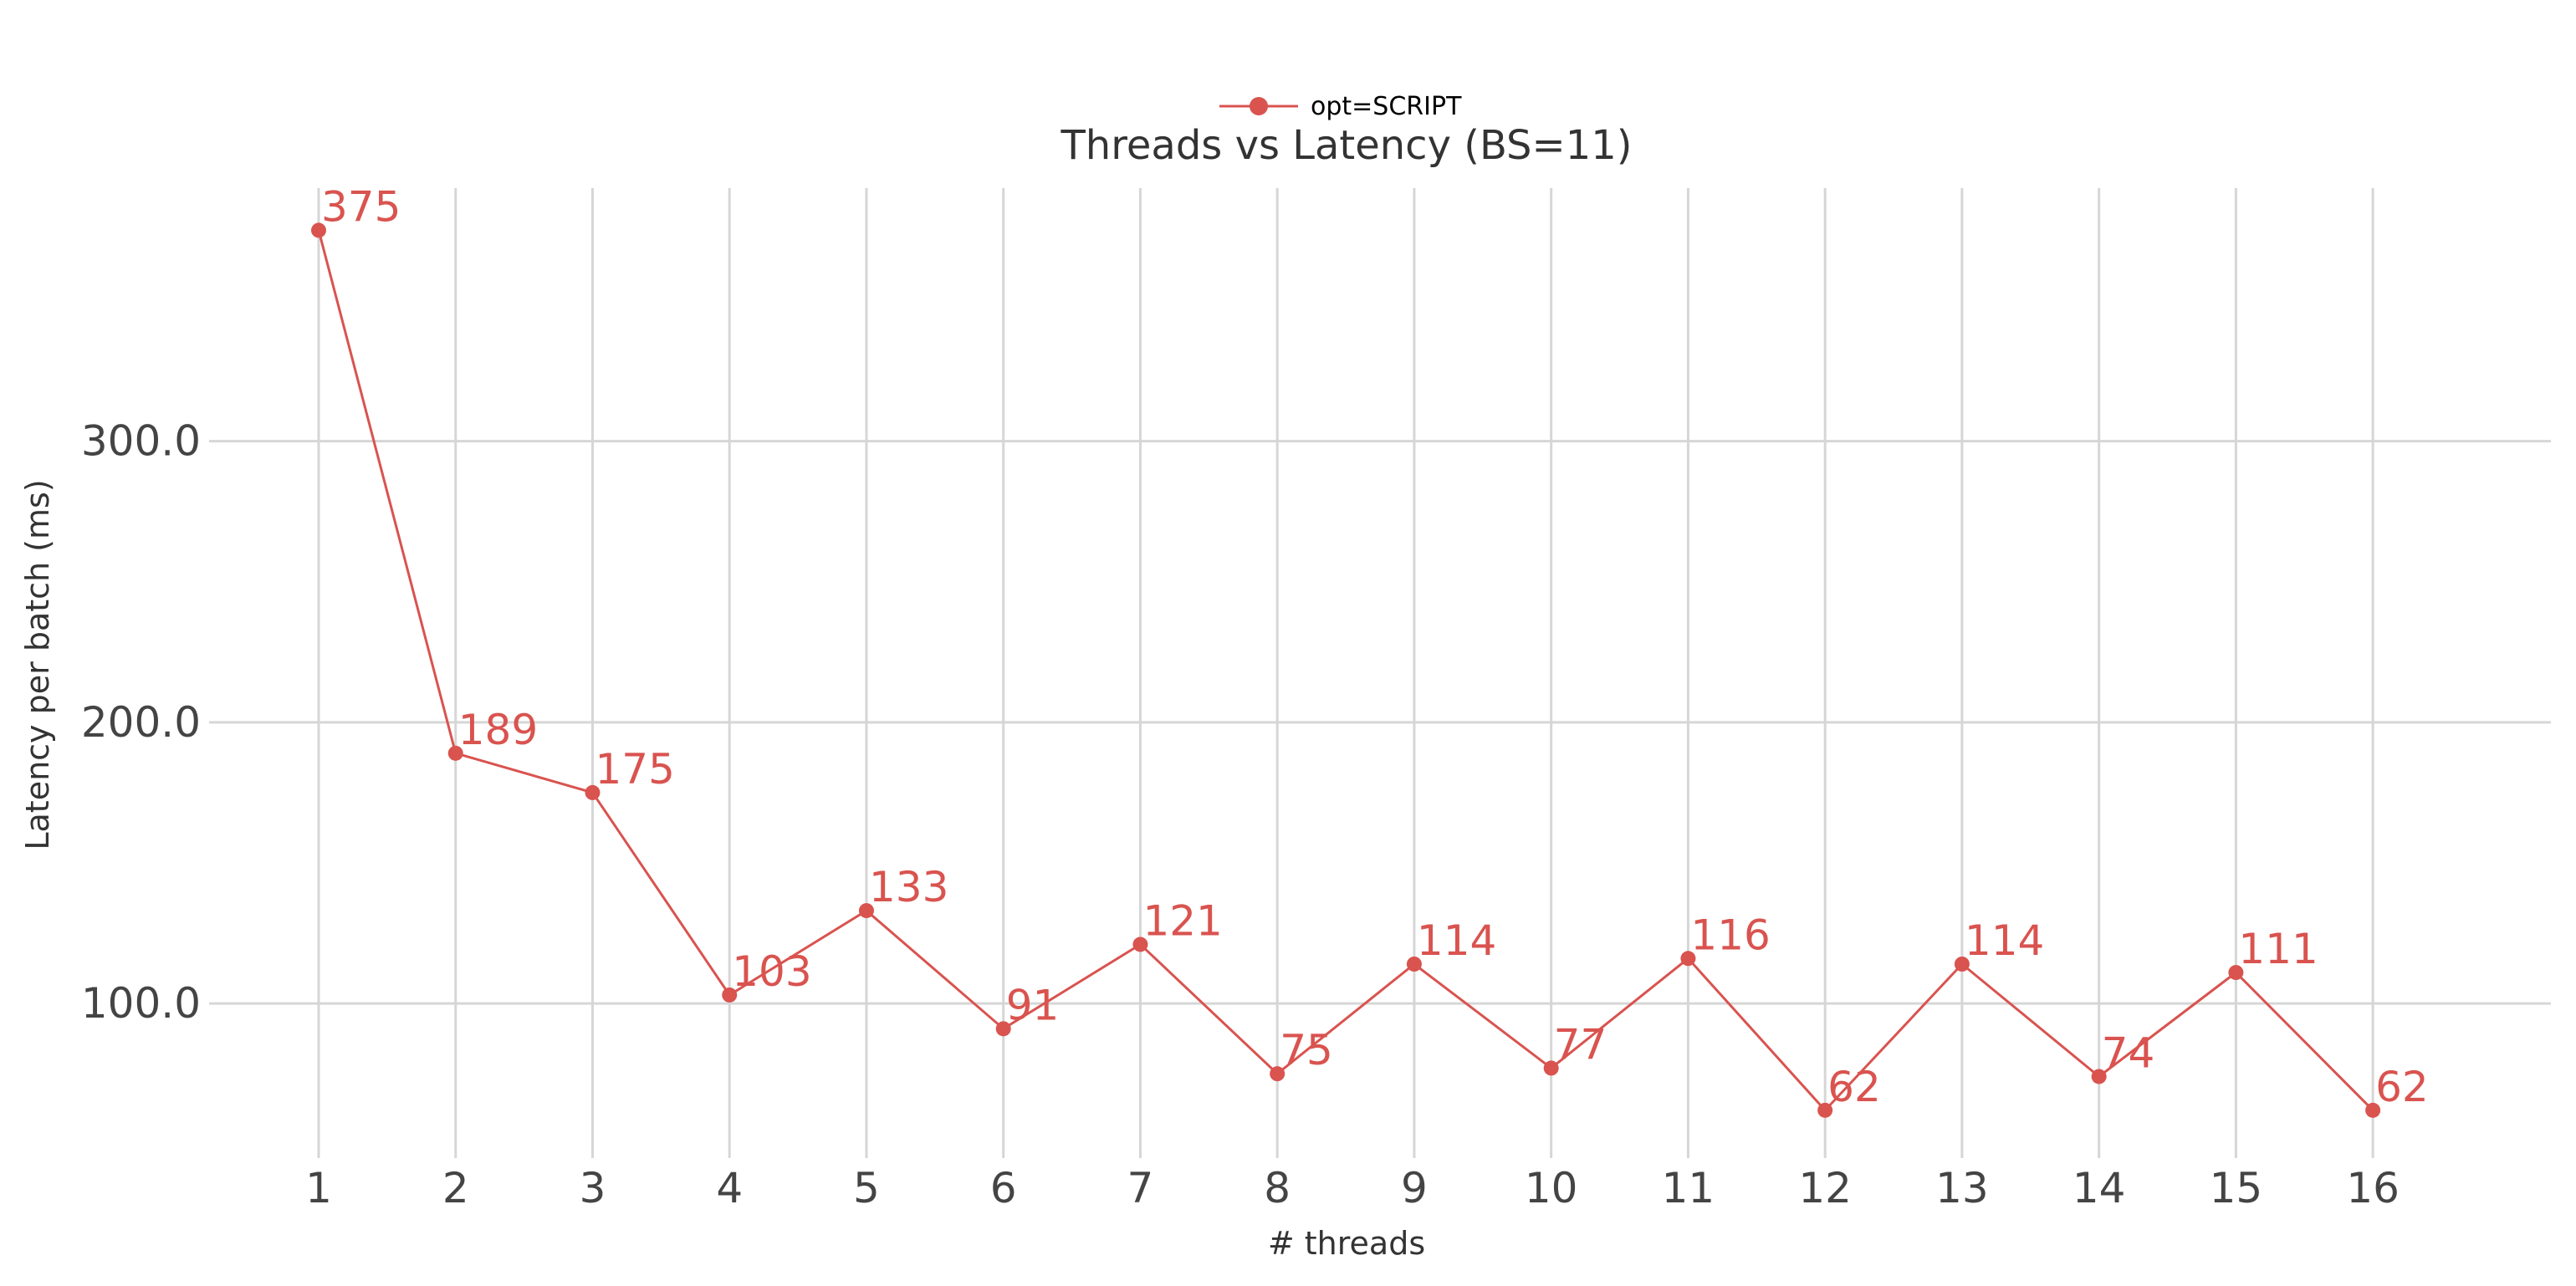 This screenshot has width=2576, height=1286. What do you see at coordinates (1730, 935) in the screenshot?
I see `data-label: 116` at bounding box center [1730, 935].